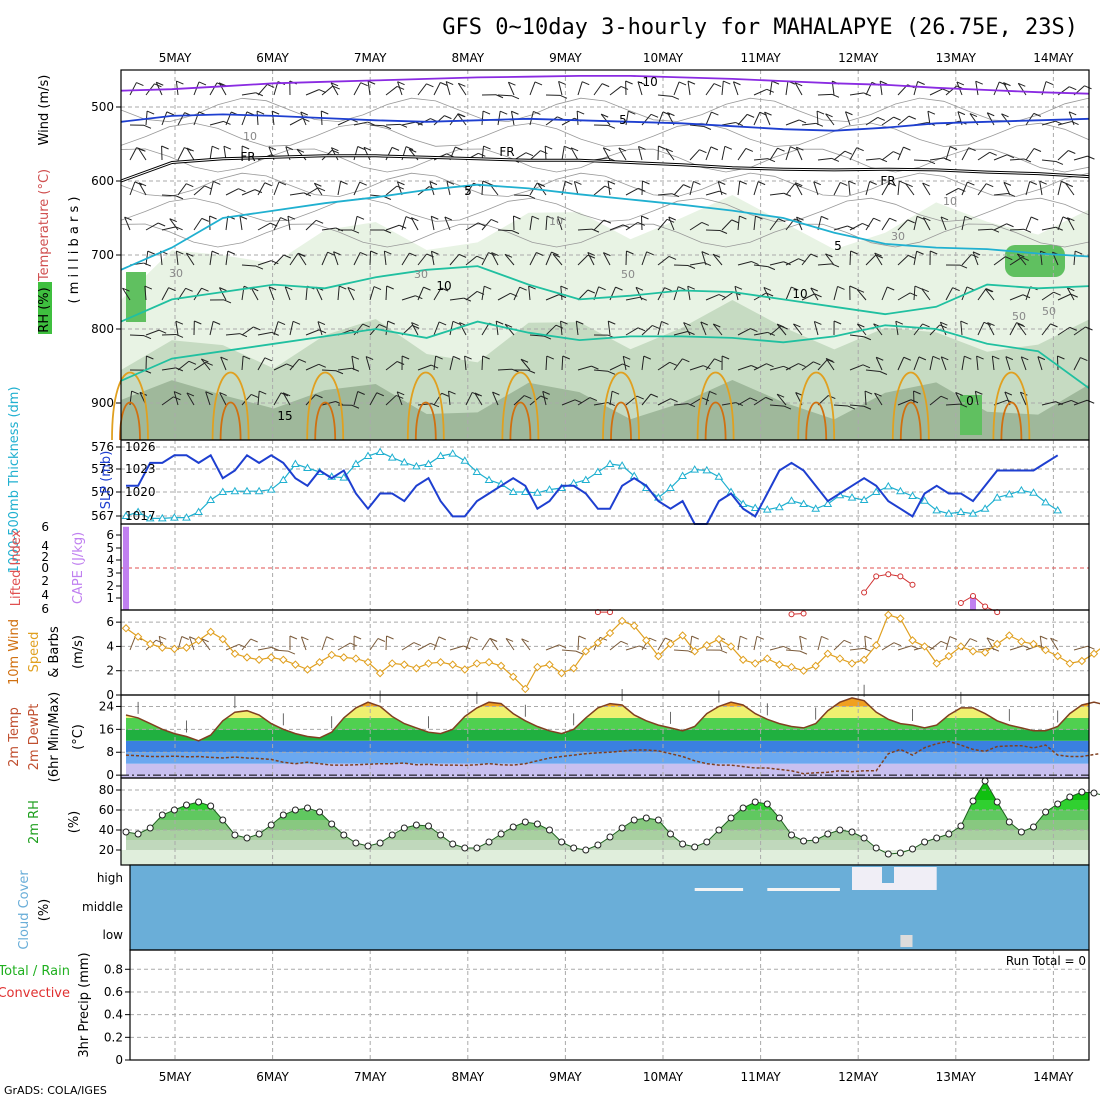  What do you see at coordinates (35, 993) in the screenshot?
I see `convective-label: Convective` at bounding box center [35, 993].